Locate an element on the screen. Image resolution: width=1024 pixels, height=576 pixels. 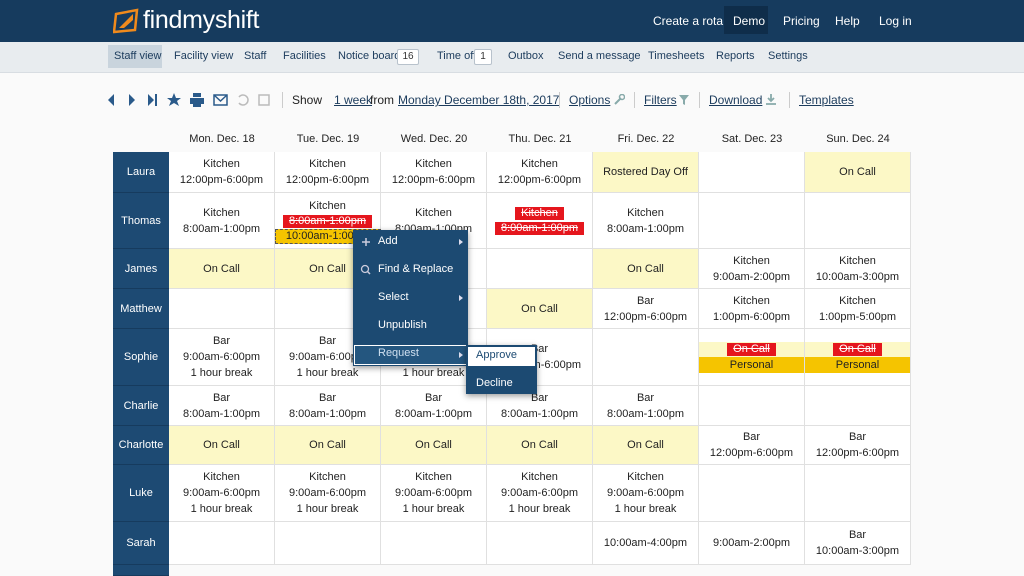
nav-link: Create a rota is located at coordinates (688, 21).